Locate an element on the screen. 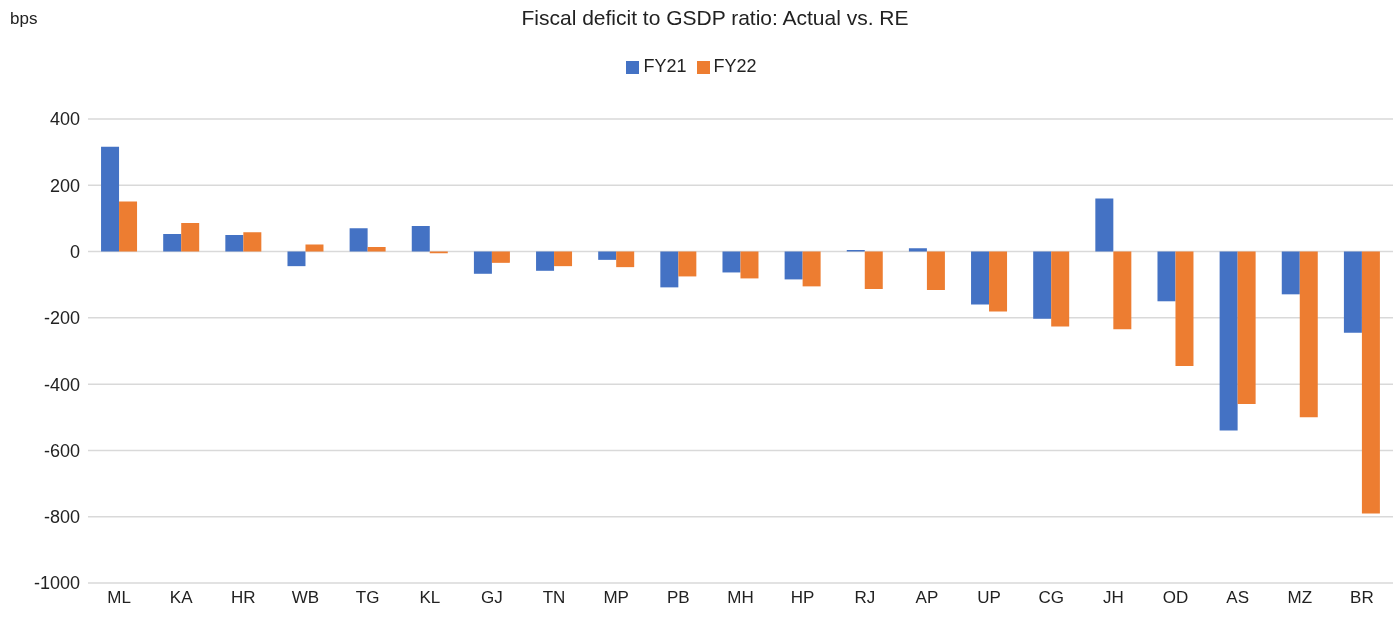 The width and height of the screenshot is (1397, 625). legend-label: FY22 is located at coordinates (735, 66).